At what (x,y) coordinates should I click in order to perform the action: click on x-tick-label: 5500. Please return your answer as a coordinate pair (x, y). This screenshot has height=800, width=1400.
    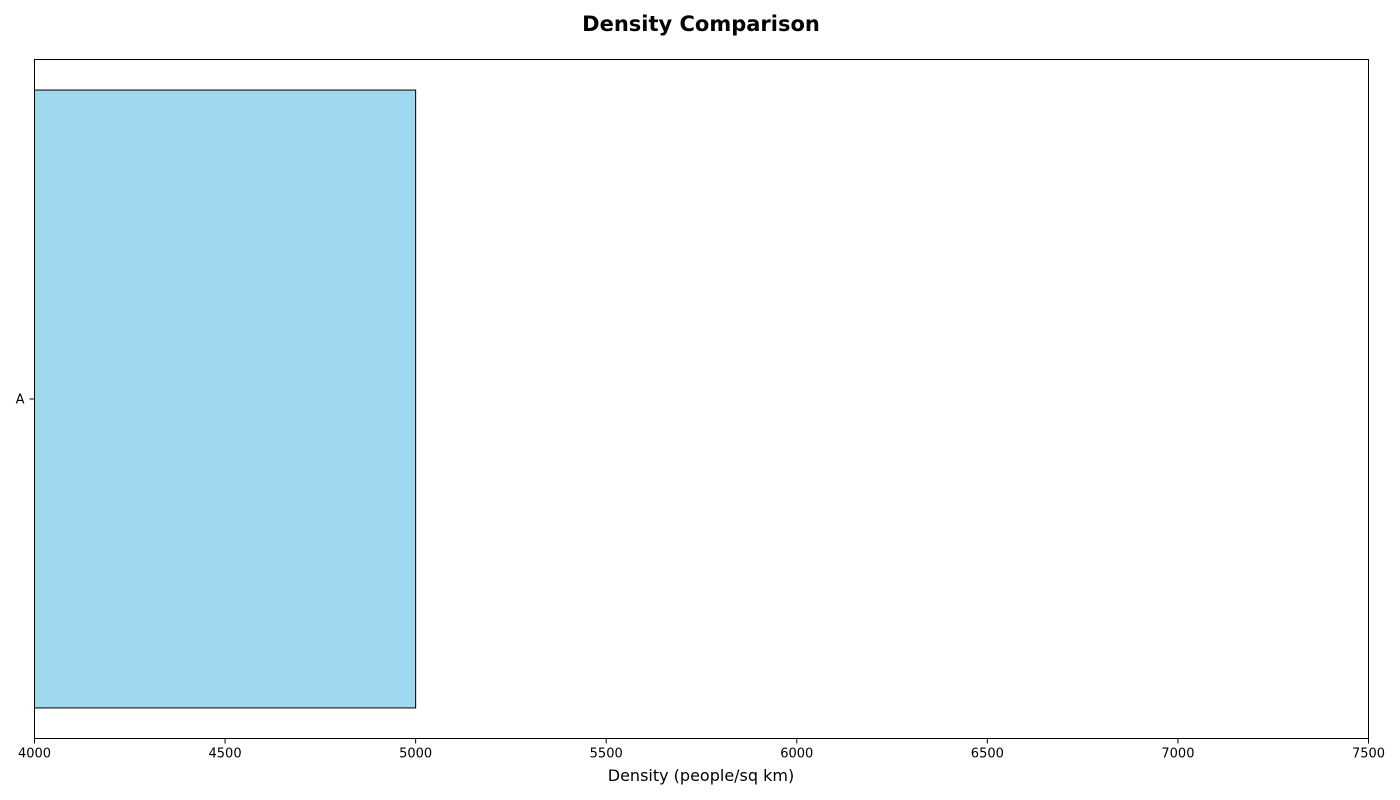
    Looking at the image, I should click on (606, 754).